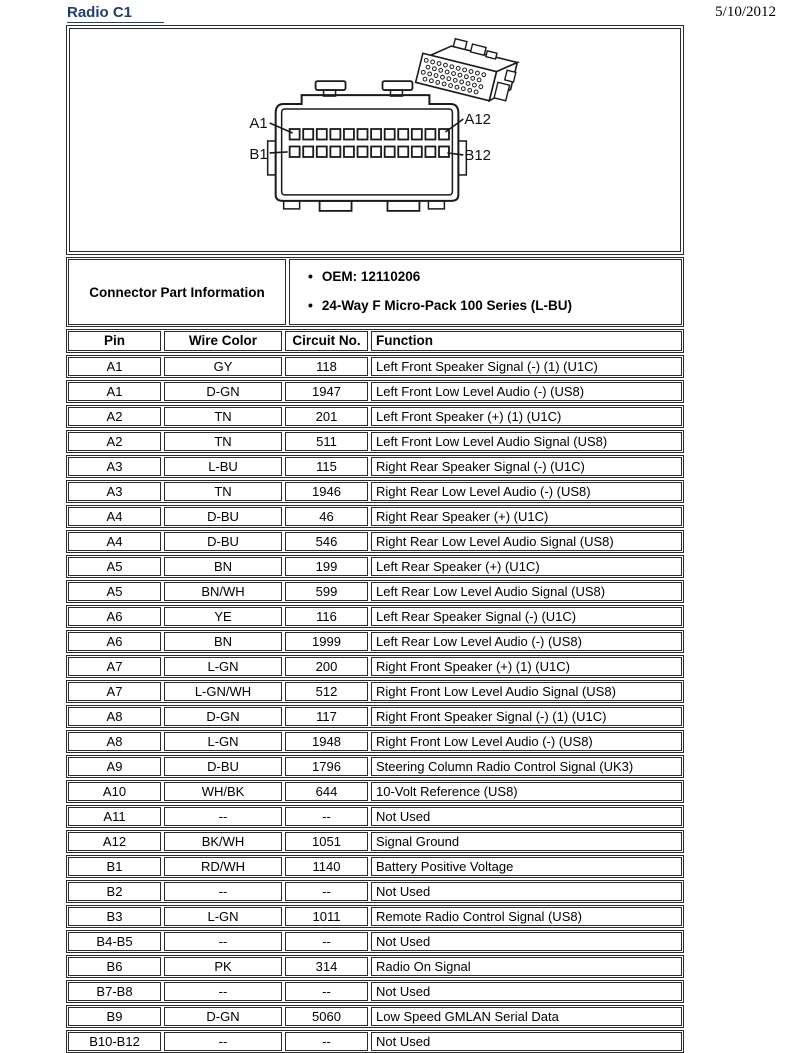  Describe the element at coordinates (369, 143) in the screenshot. I see `pin-grid` at that location.